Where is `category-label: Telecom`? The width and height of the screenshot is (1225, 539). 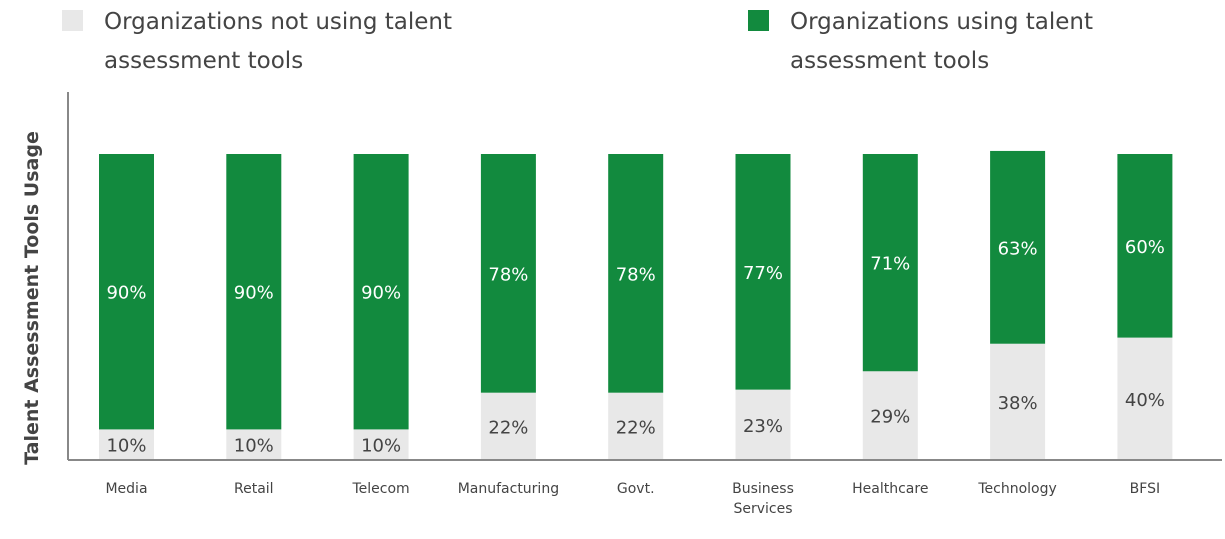
category-label: Telecom is located at coordinates (380, 489).